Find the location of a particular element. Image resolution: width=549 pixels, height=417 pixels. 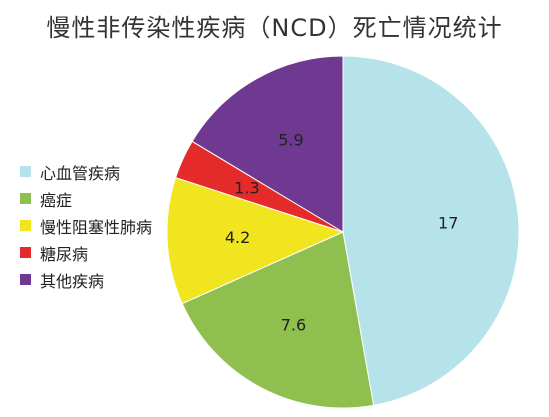

legend-item-copd: 慢性阻塞性肺病 is located at coordinates (120, 225).